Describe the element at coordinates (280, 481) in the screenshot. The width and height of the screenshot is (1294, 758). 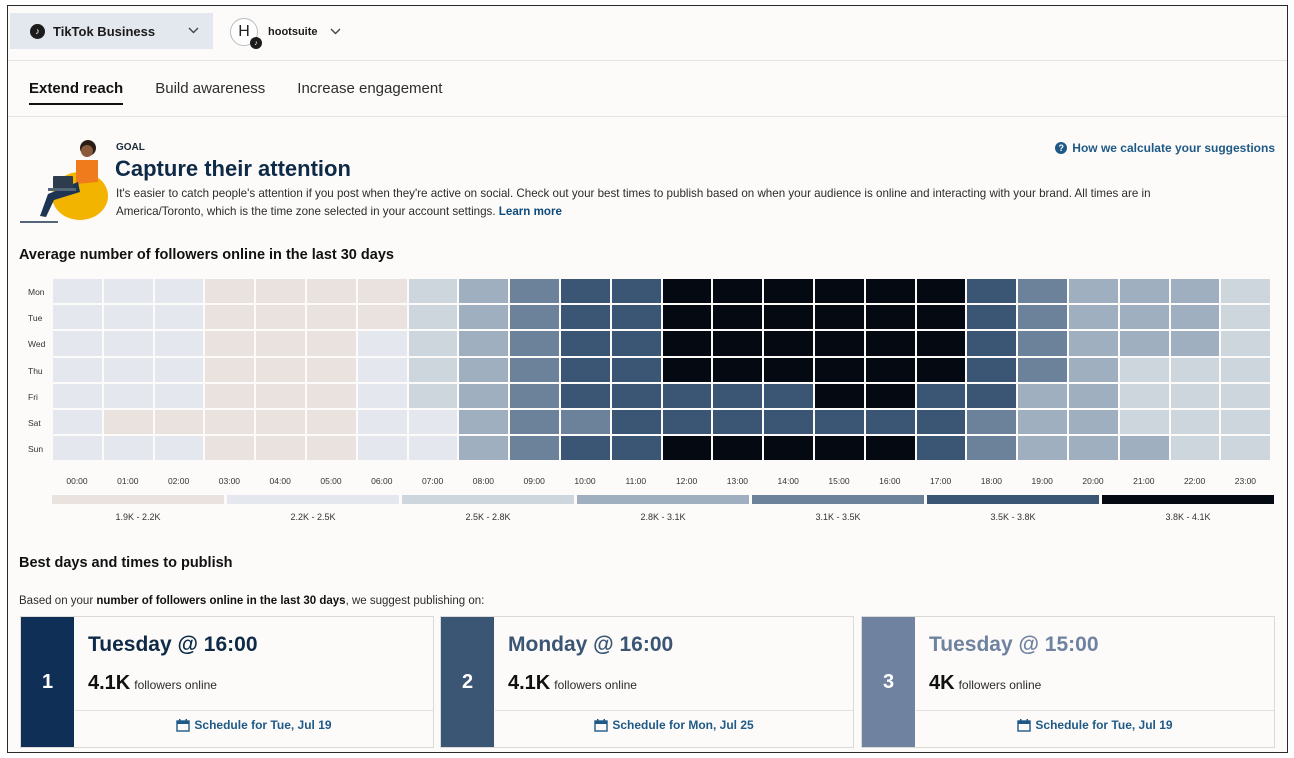
I see `hour-label: 04:00` at that location.